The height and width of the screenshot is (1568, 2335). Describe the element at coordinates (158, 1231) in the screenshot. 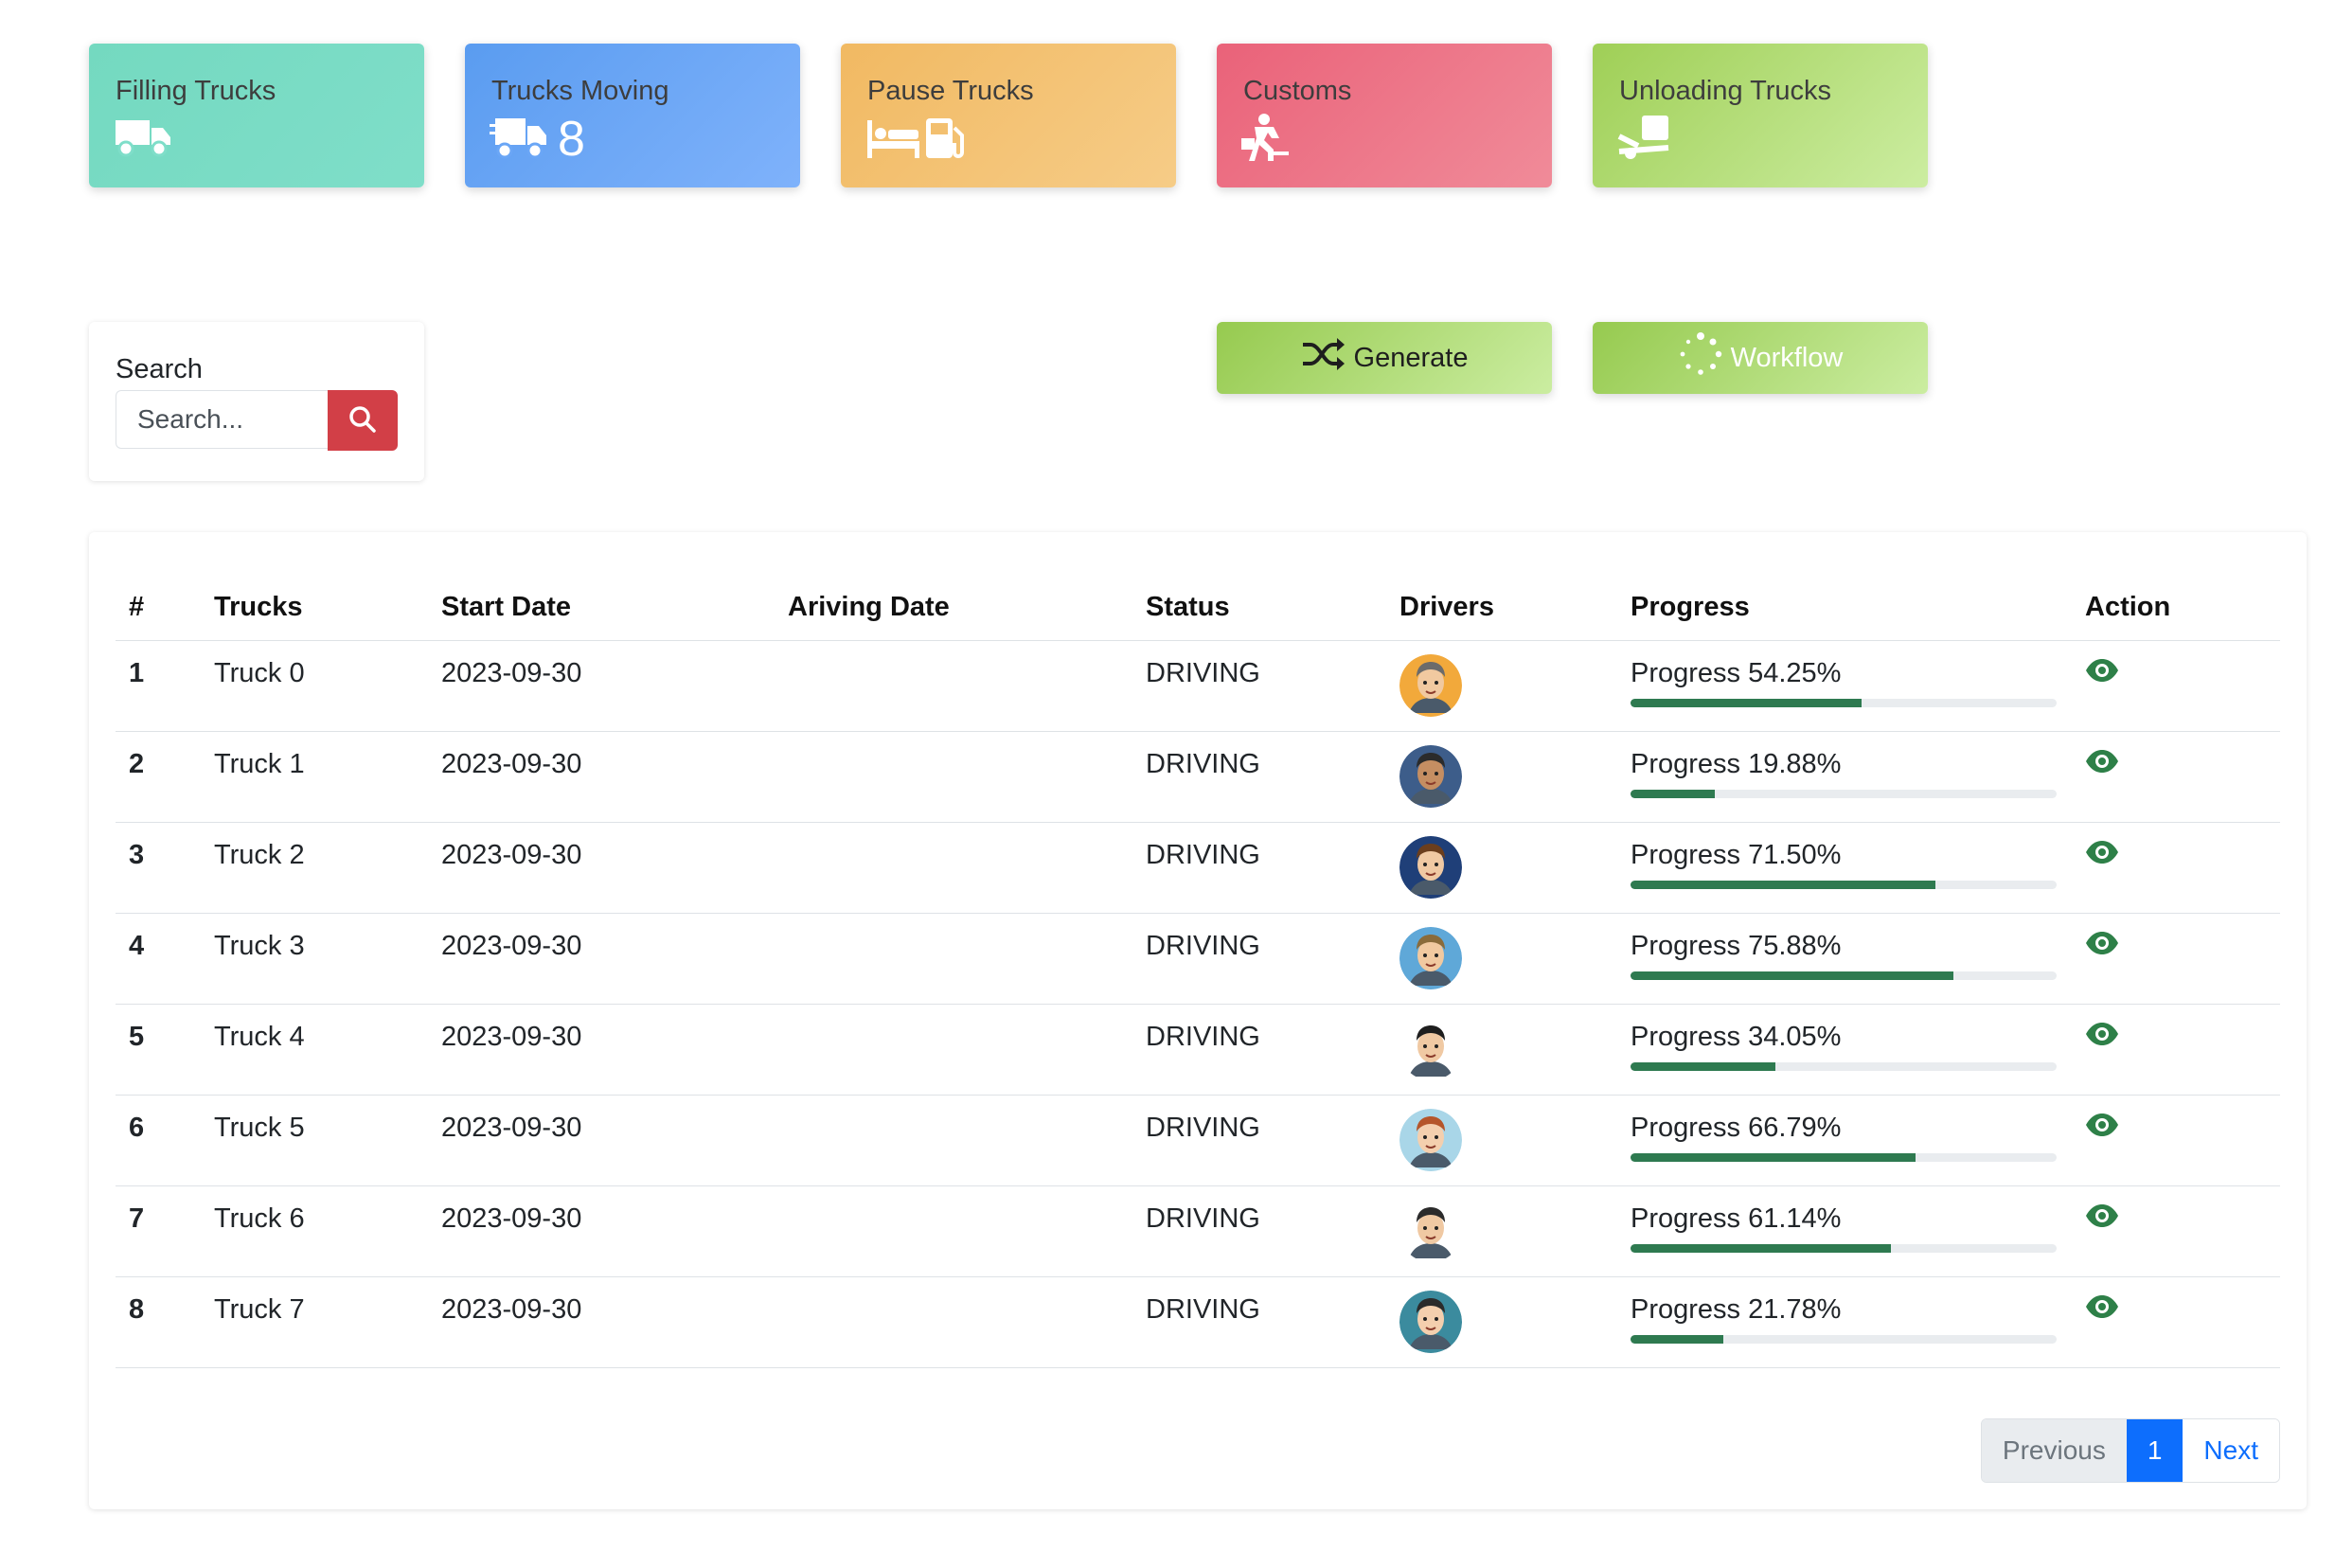

I see `row-number: 7` at that location.